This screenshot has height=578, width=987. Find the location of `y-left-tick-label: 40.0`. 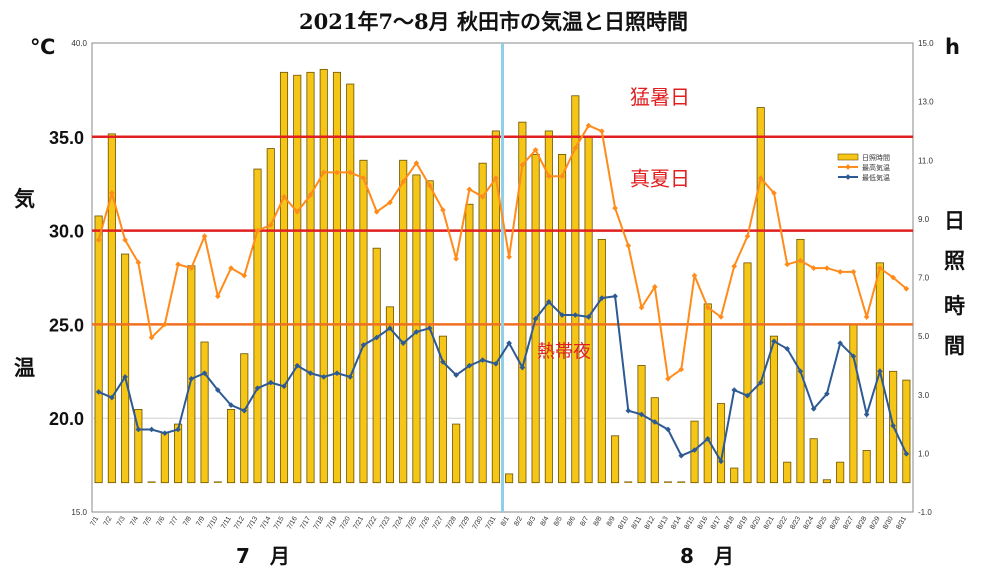

y-left-tick-label: 40.0 is located at coordinates (79, 43).